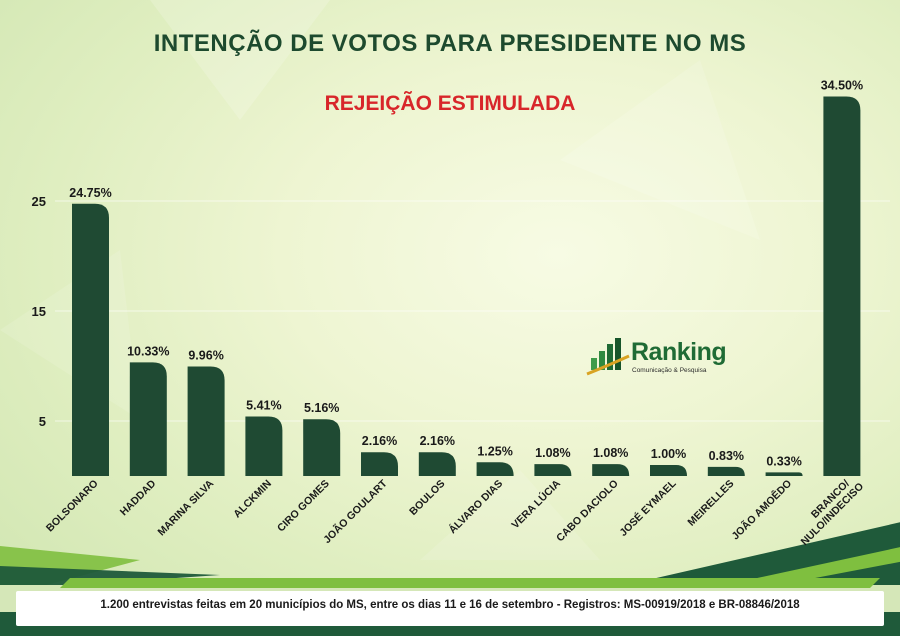 Image resolution: width=900 pixels, height=636 pixels. I want to click on data-label: 5.16%, so click(321, 408).